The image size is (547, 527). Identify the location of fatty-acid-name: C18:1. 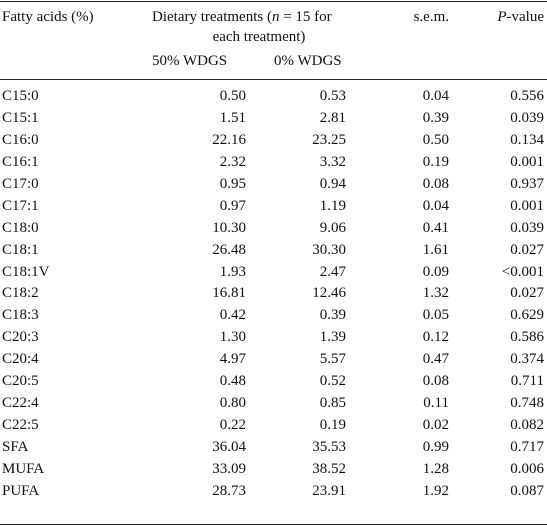
(20, 249).